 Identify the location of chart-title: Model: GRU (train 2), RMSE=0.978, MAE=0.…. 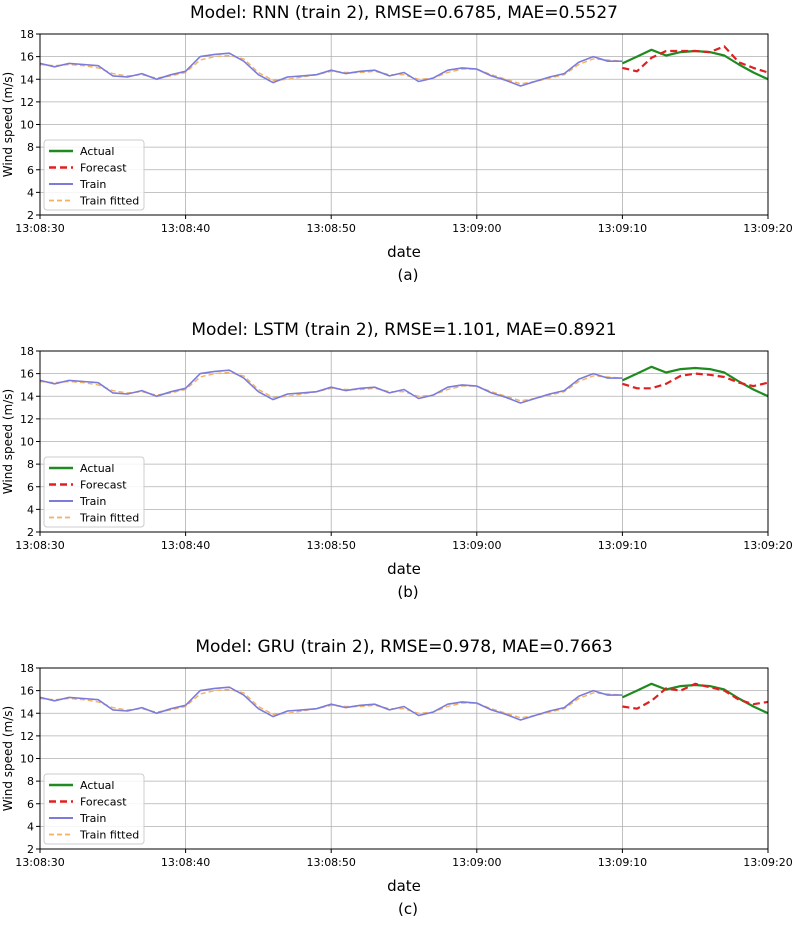
(403, 647).